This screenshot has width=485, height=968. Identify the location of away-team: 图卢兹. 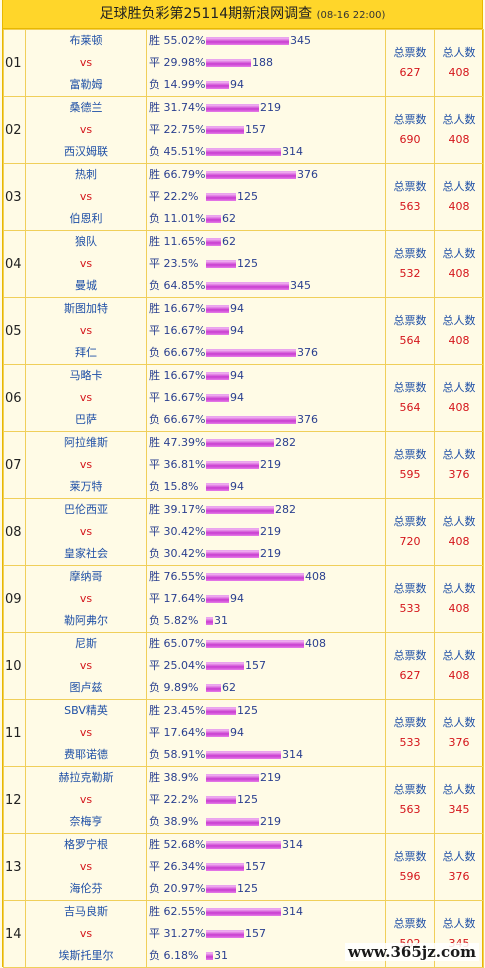
(86, 687).